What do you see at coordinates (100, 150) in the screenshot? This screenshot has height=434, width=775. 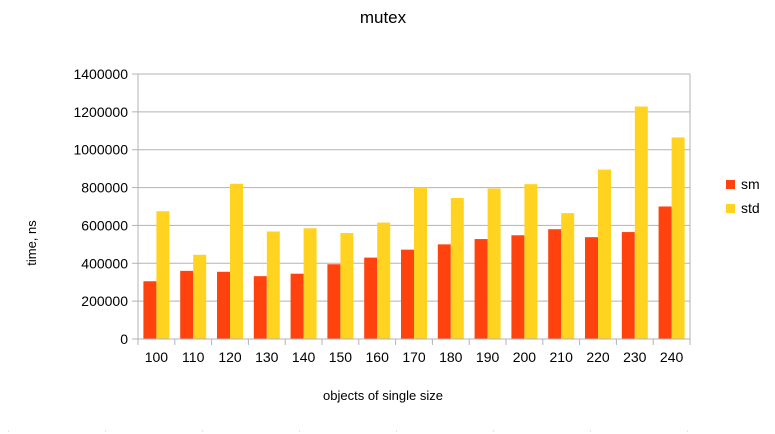 I see `y-tick-label: 1000000` at bounding box center [100, 150].